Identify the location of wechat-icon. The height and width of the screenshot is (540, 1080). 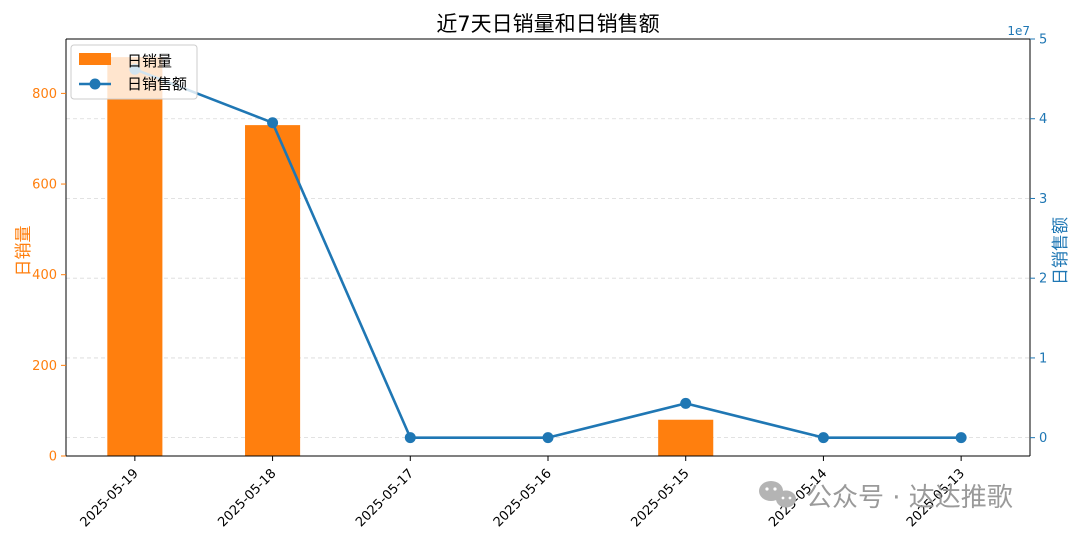
(777, 494).